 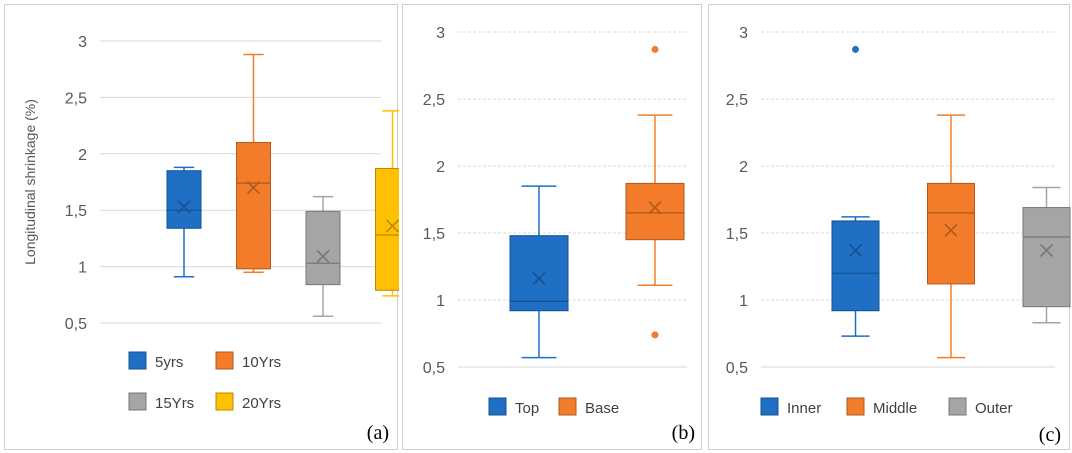 What do you see at coordinates (174, 403) in the screenshot?
I see `legend-label: 15Yrs` at bounding box center [174, 403].